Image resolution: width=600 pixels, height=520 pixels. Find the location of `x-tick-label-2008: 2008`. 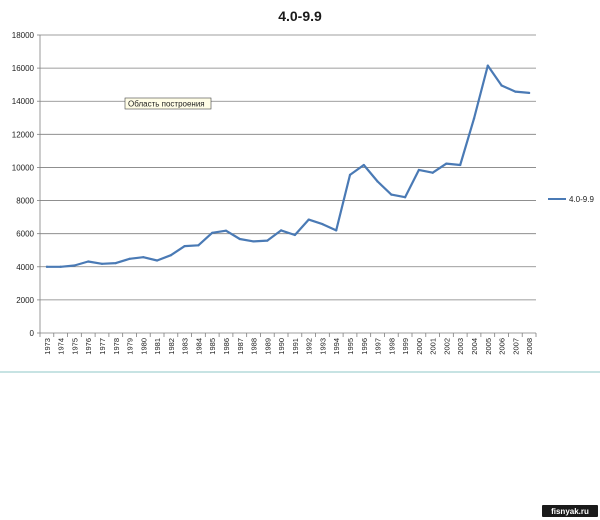

x-tick-label-2008: 2008 is located at coordinates (529, 346).